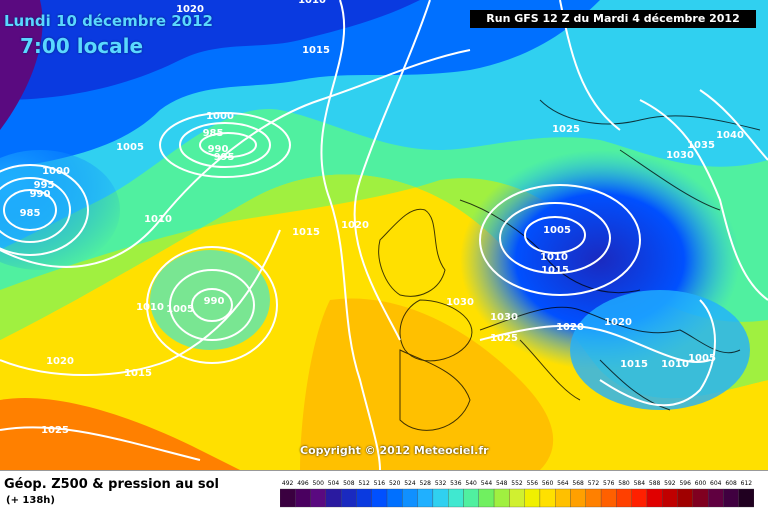  I want to click on isobar-label: 1035, so click(701, 145).